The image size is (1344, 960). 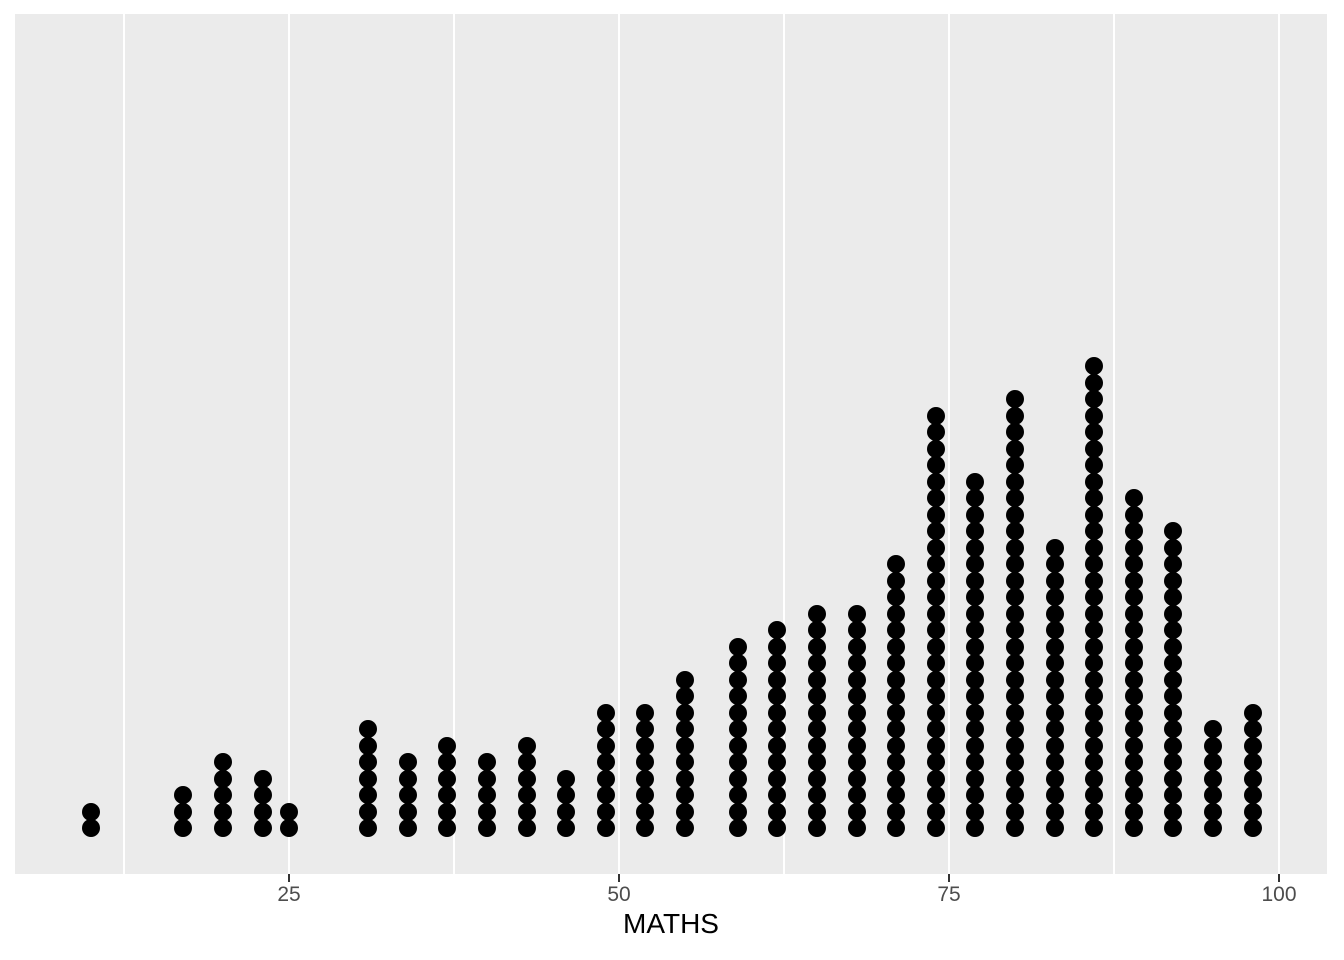 I want to click on x-tick-label: 25, so click(x=289, y=894).